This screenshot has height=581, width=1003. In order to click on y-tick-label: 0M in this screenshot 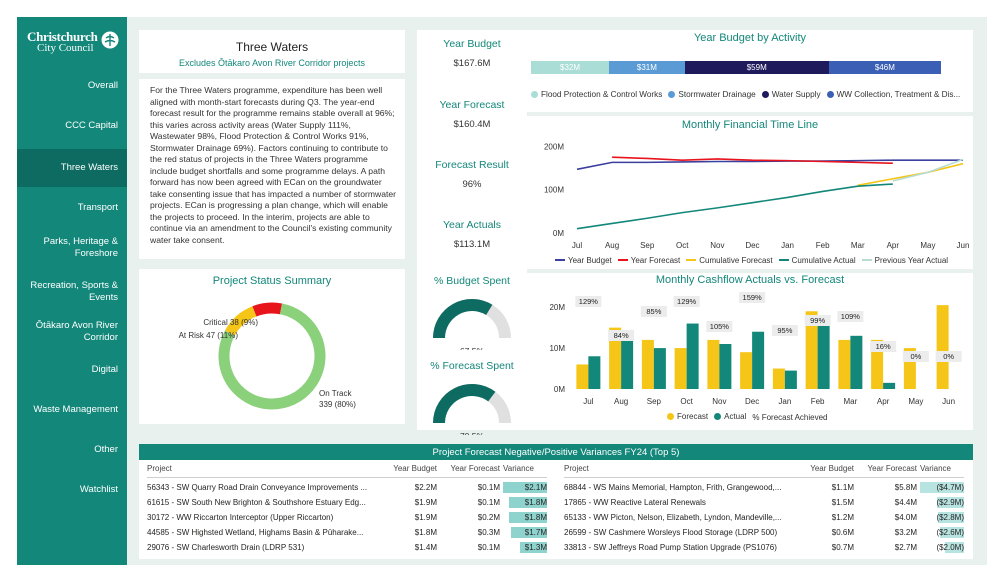, I will do `click(559, 389)`.